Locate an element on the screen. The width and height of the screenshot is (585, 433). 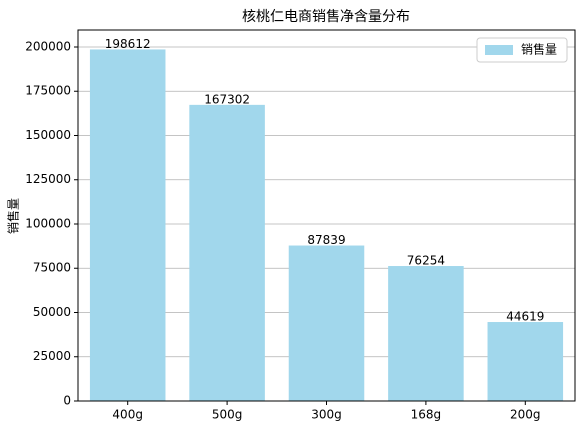
x-tick-label: 168g is located at coordinates (426, 415).